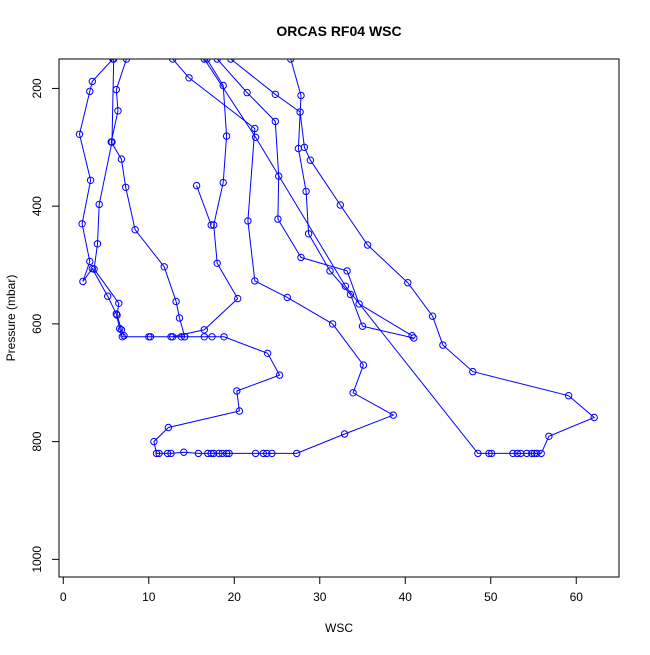 The image size is (650, 655). I want to click on x-tick-label: 60, so click(577, 597).